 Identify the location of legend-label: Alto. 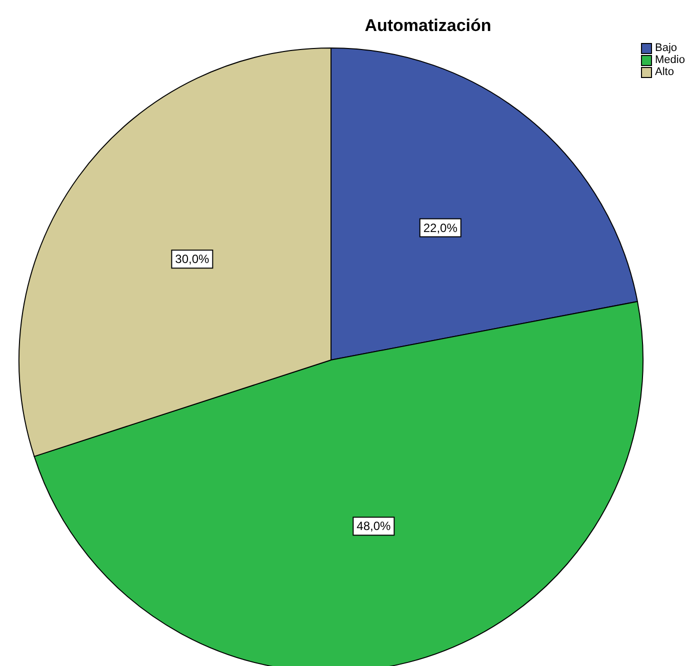
(664, 72).